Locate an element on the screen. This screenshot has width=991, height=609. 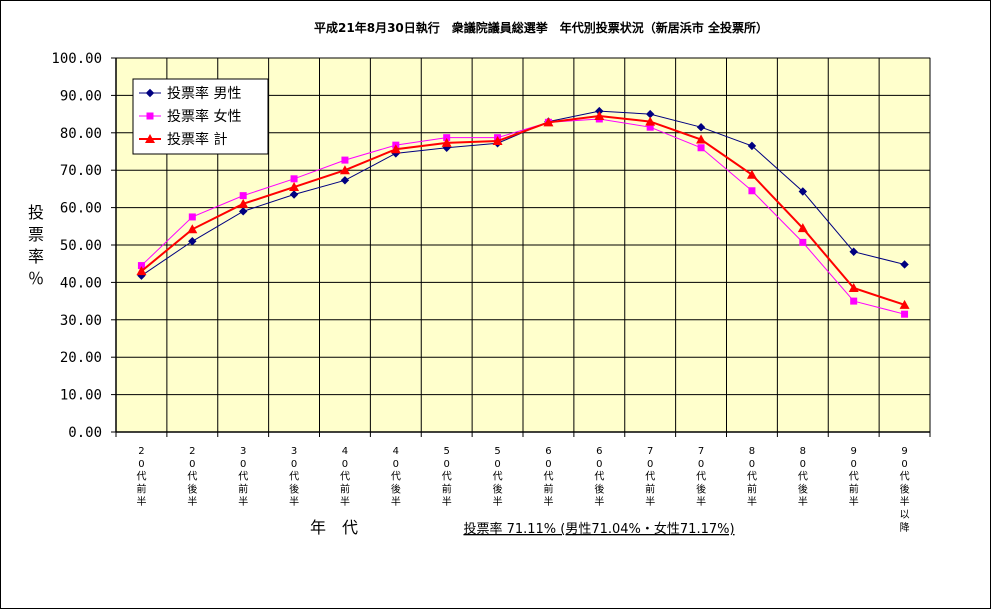
x-tick-label: 5 0 代後半 is located at coordinates (498, 477).